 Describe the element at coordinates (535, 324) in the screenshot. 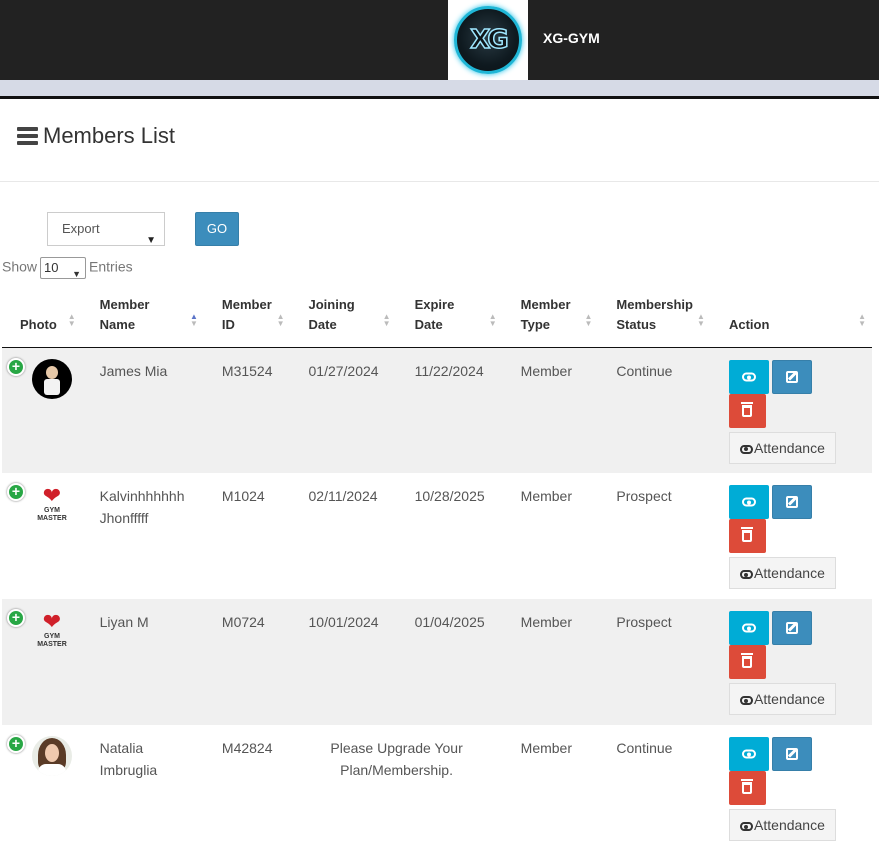

I see `col-member-type-line2: Type` at that location.